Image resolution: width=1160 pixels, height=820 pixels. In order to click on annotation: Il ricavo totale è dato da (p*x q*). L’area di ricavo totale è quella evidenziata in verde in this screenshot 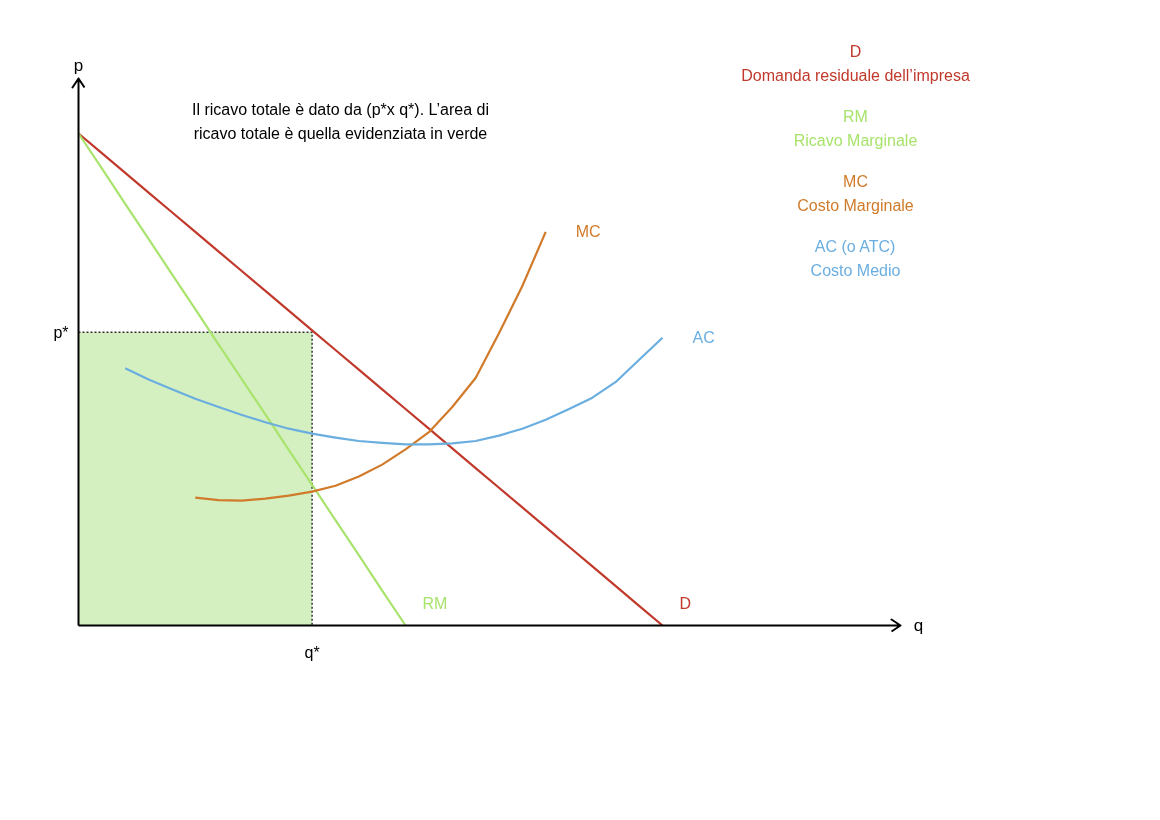, I will do `click(340, 121)`.